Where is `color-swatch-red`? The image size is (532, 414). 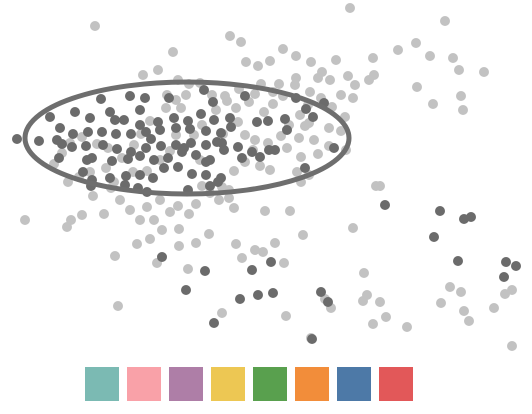 color-swatch-red is located at coordinates (396, 384).